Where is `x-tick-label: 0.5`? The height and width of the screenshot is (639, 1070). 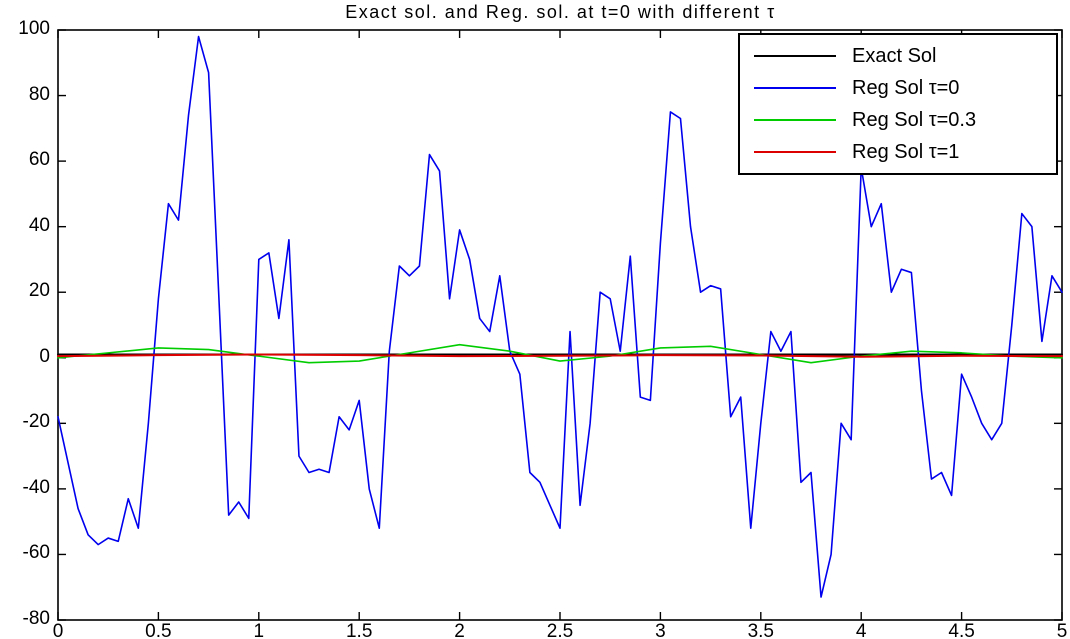 x-tick-label: 0.5 is located at coordinates (158, 630).